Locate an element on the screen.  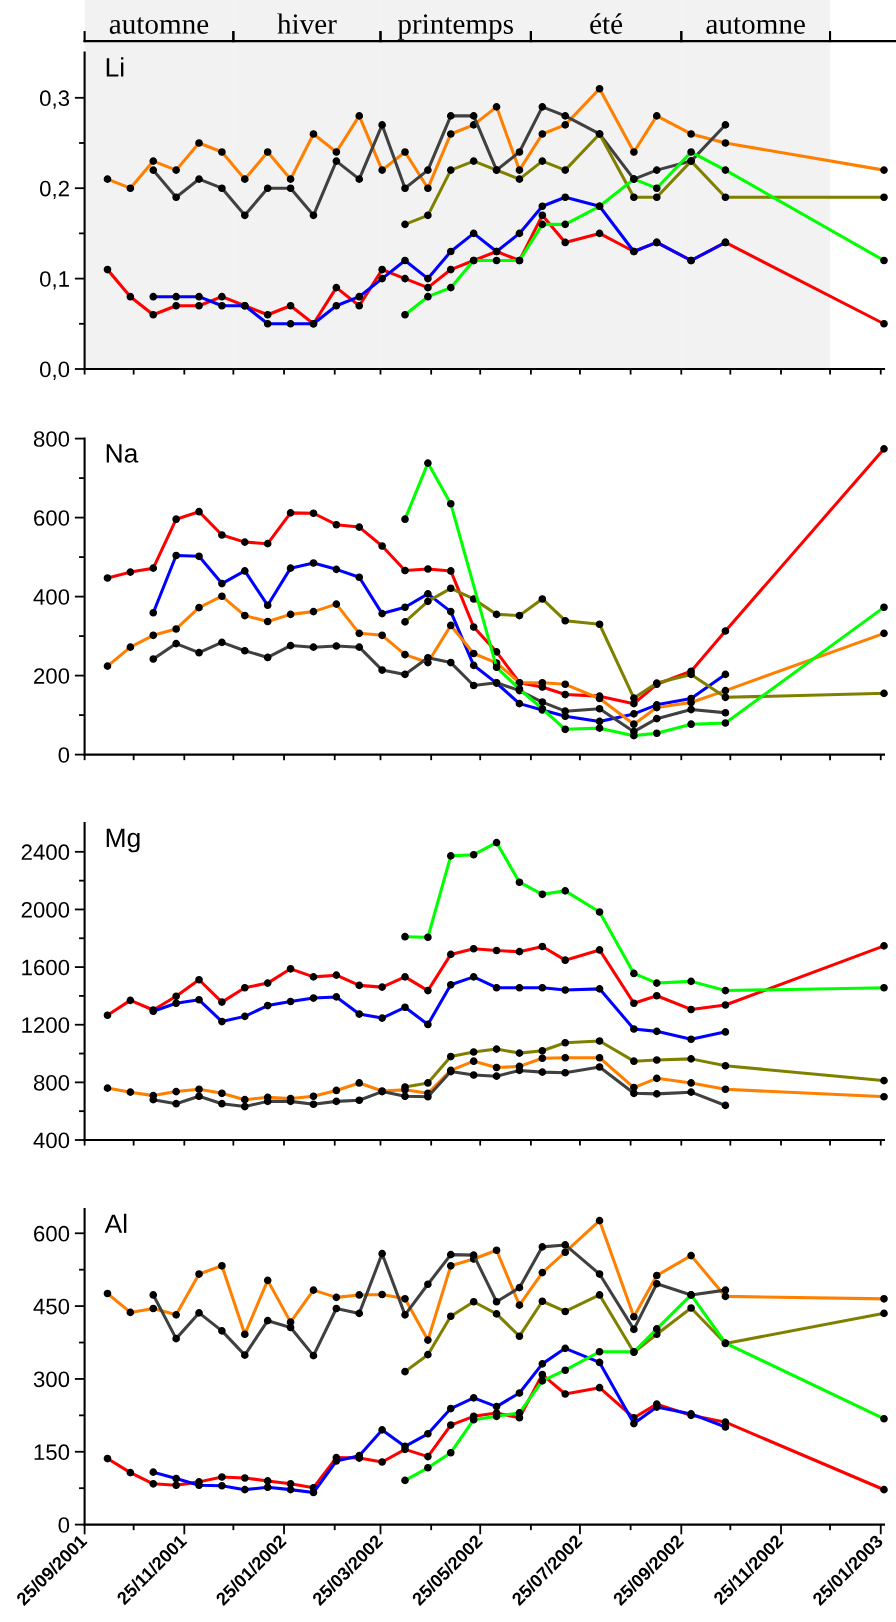
y-tick-label: 450 is located at coordinates (51, 1306).